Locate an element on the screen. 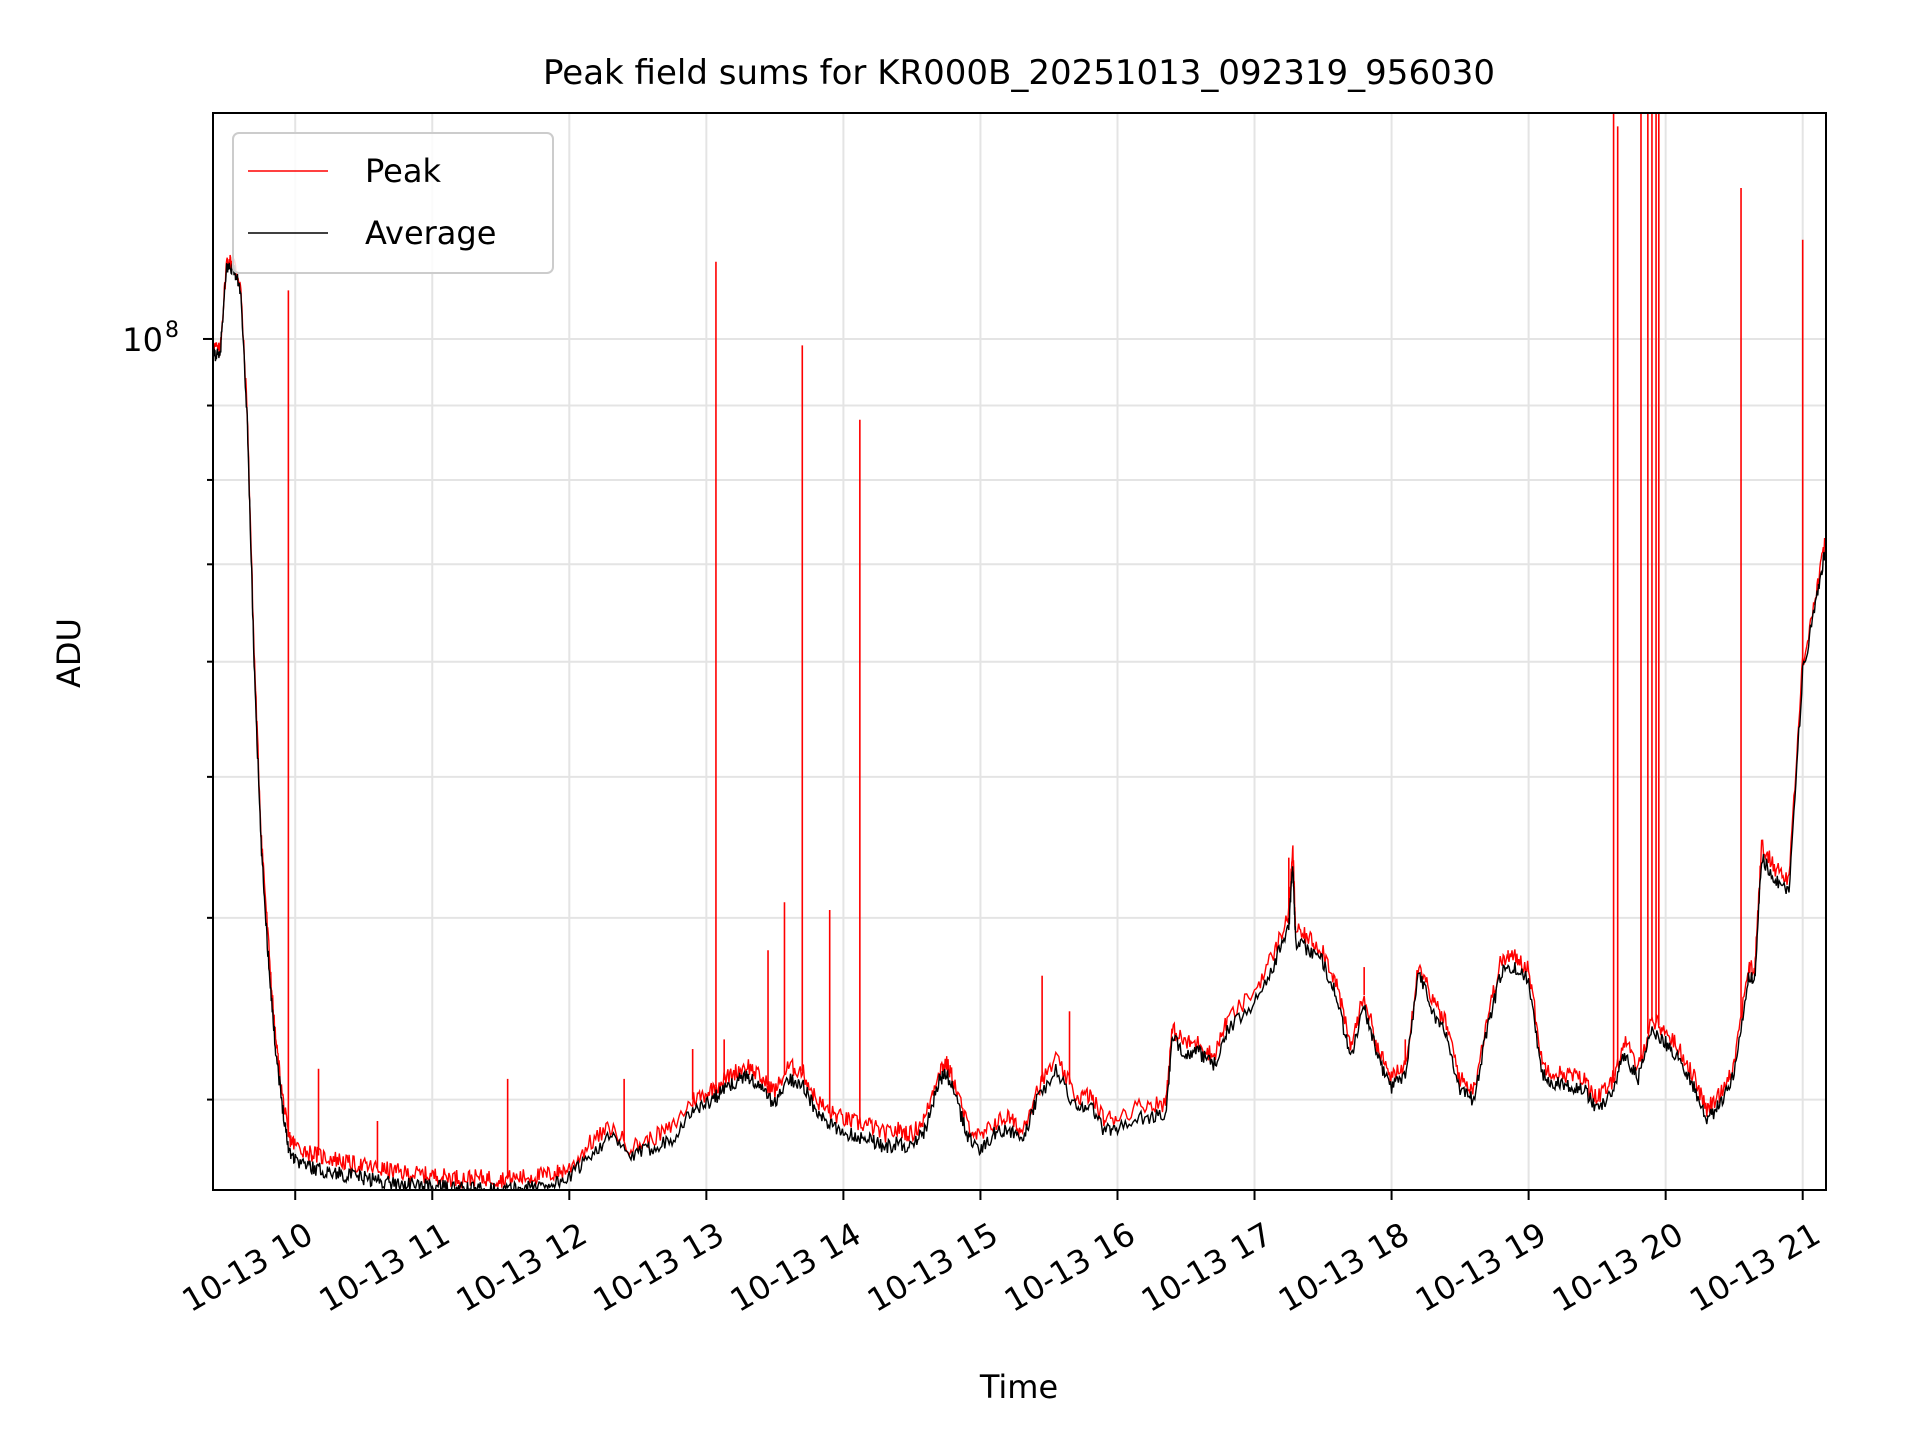  x-tick-label: 10-13 11 is located at coordinates (385, 1267).